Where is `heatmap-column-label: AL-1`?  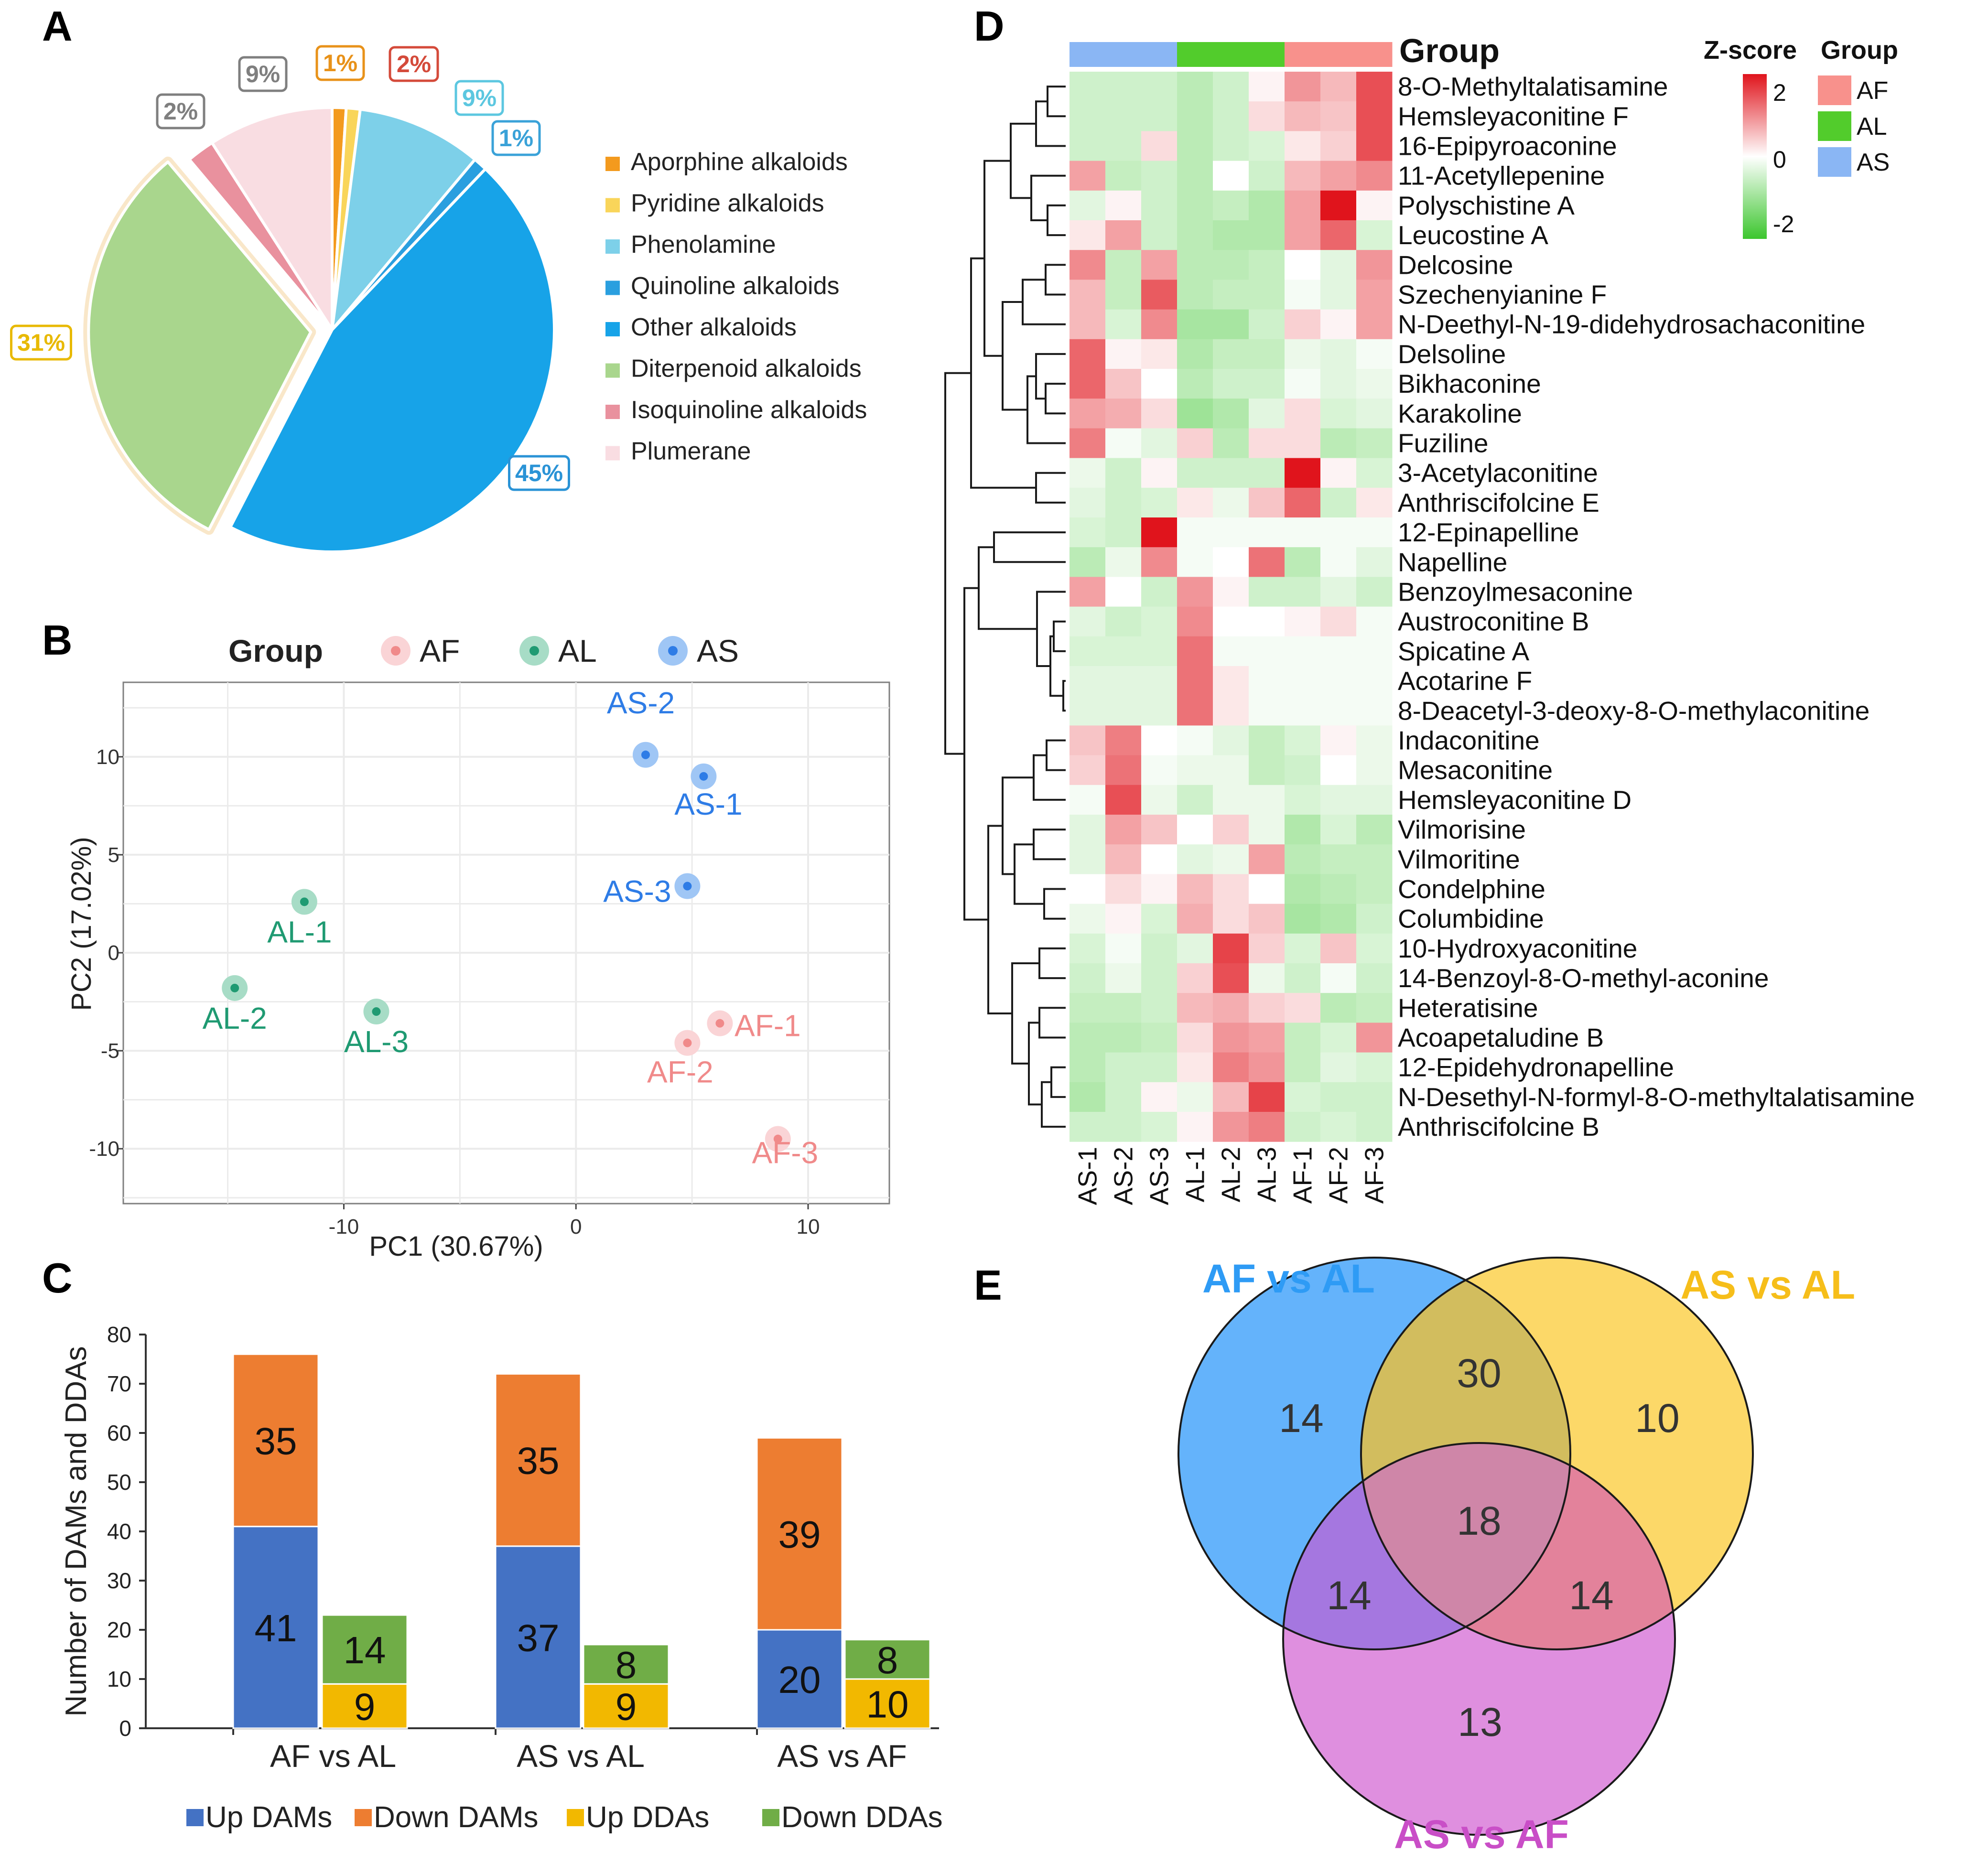
heatmap-column-label: AL-1 is located at coordinates (1195, 1174).